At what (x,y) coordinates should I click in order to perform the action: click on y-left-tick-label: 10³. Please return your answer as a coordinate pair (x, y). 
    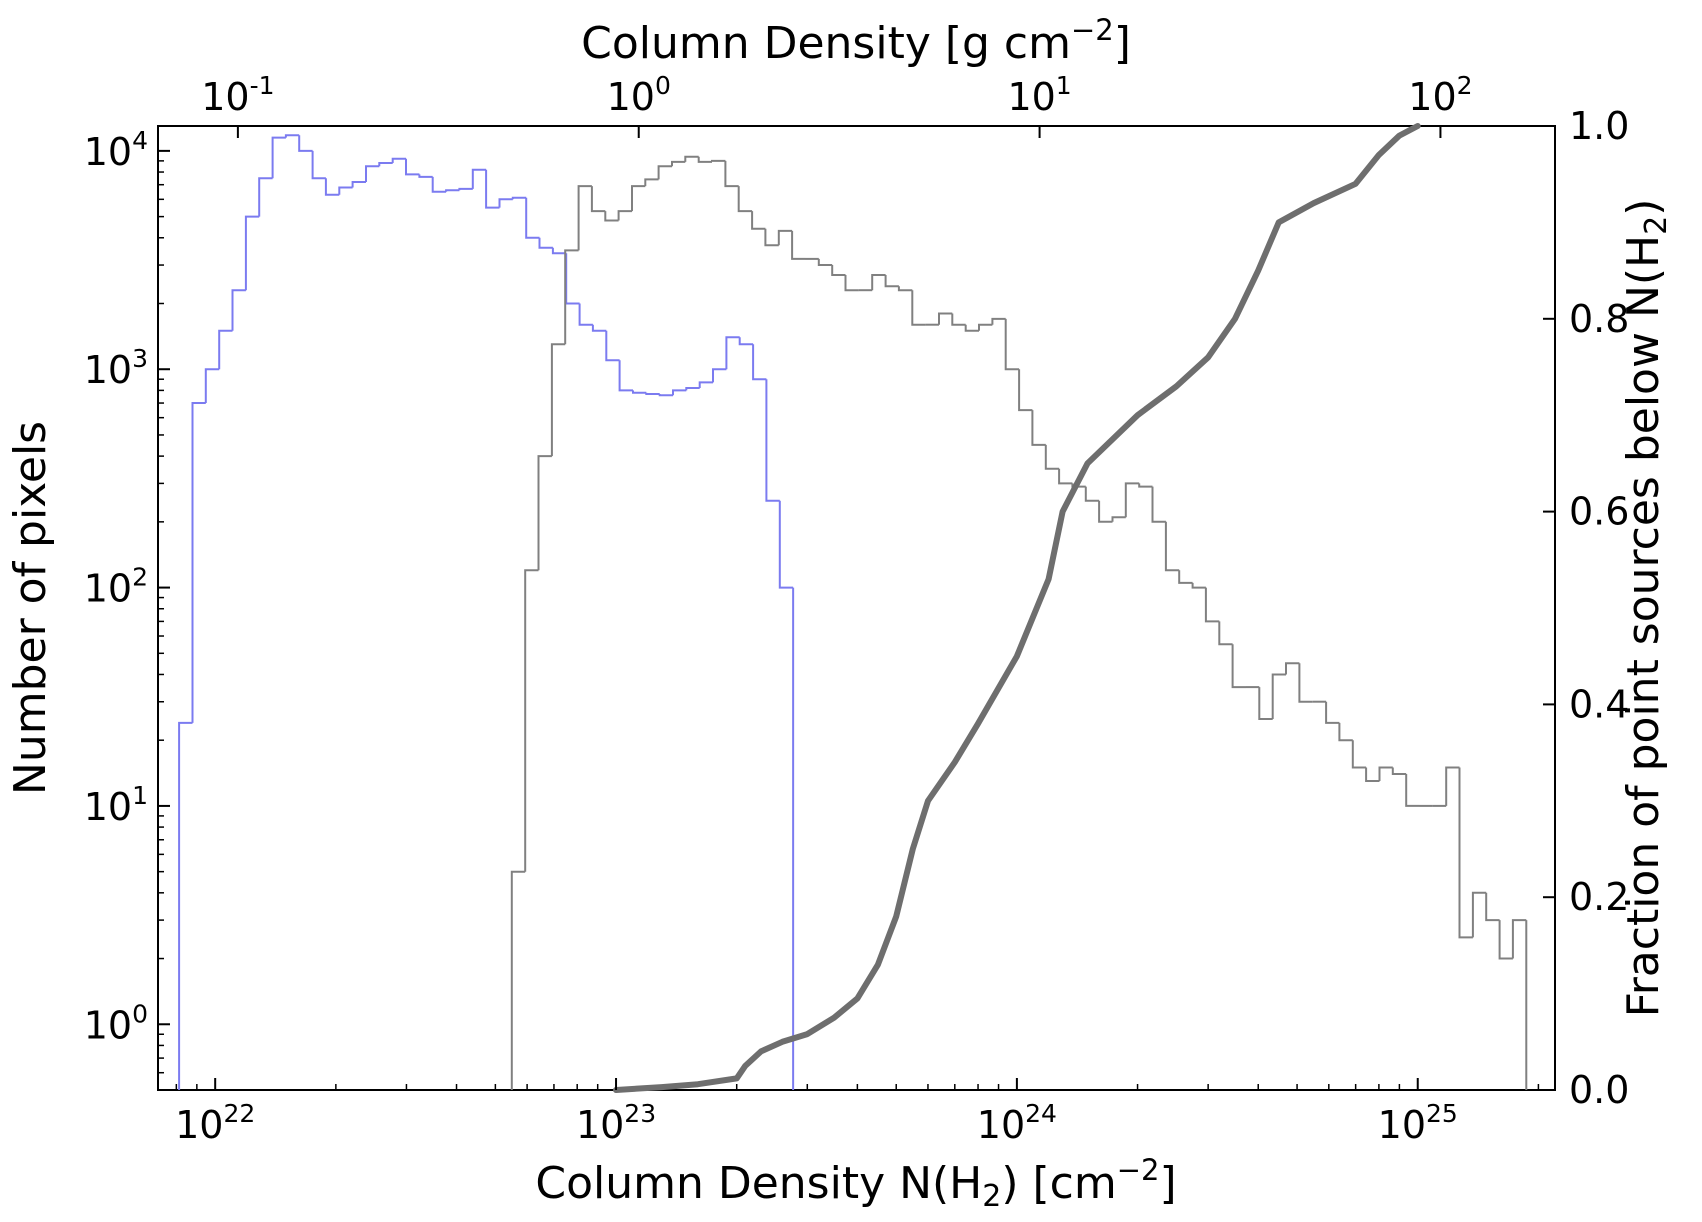
    Looking at the image, I should click on (116, 368).